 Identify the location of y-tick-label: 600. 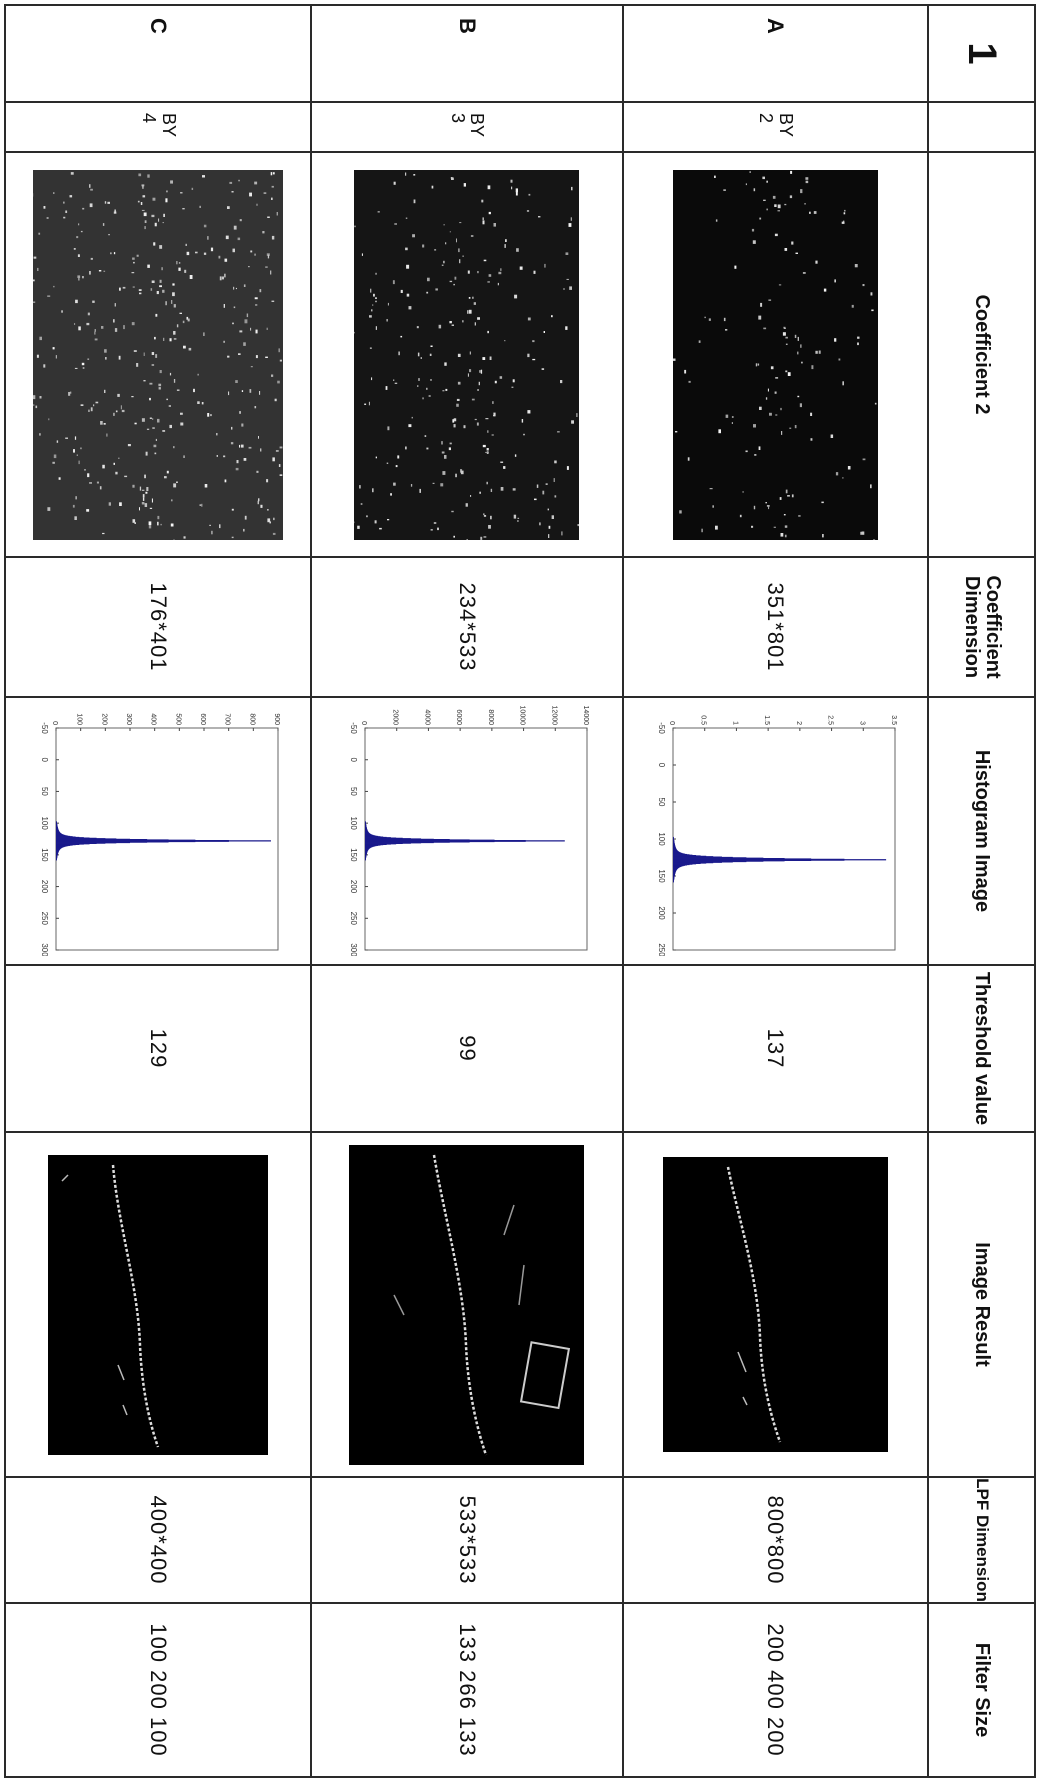
(202, 719).